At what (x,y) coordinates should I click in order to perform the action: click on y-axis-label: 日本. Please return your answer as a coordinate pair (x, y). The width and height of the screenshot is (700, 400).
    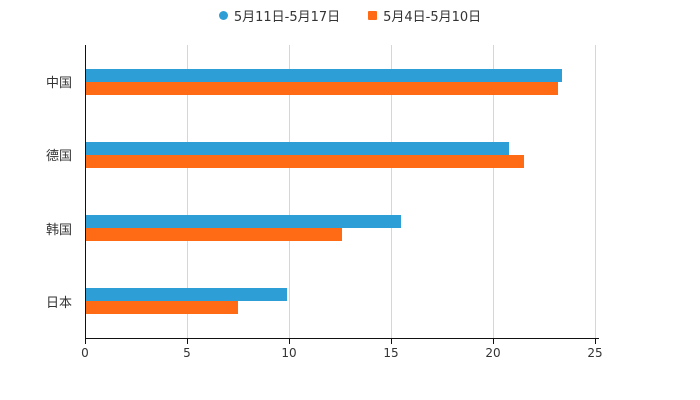
    Looking at the image, I should click on (58, 303).